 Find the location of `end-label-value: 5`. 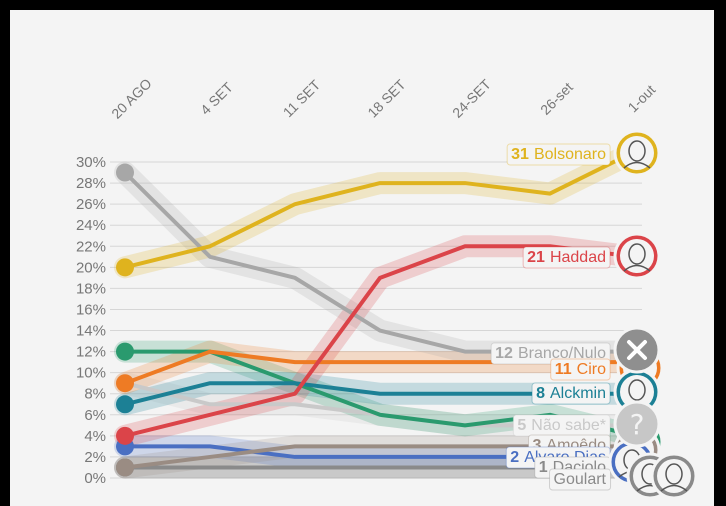

end-label-value: 5 is located at coordinates (521, 425).